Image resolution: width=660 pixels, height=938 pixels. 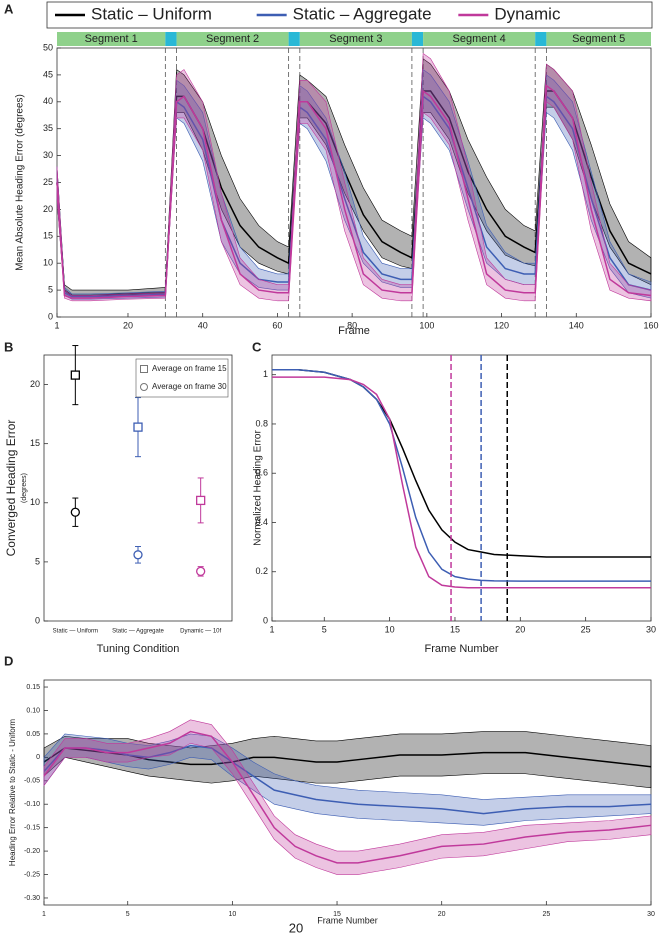 What do you see at coordinates (20, 182) in the screenshot?
I see `y-axis-label: Mean Absolute Heading Error (degrees)` at bounding box center [20, 182].